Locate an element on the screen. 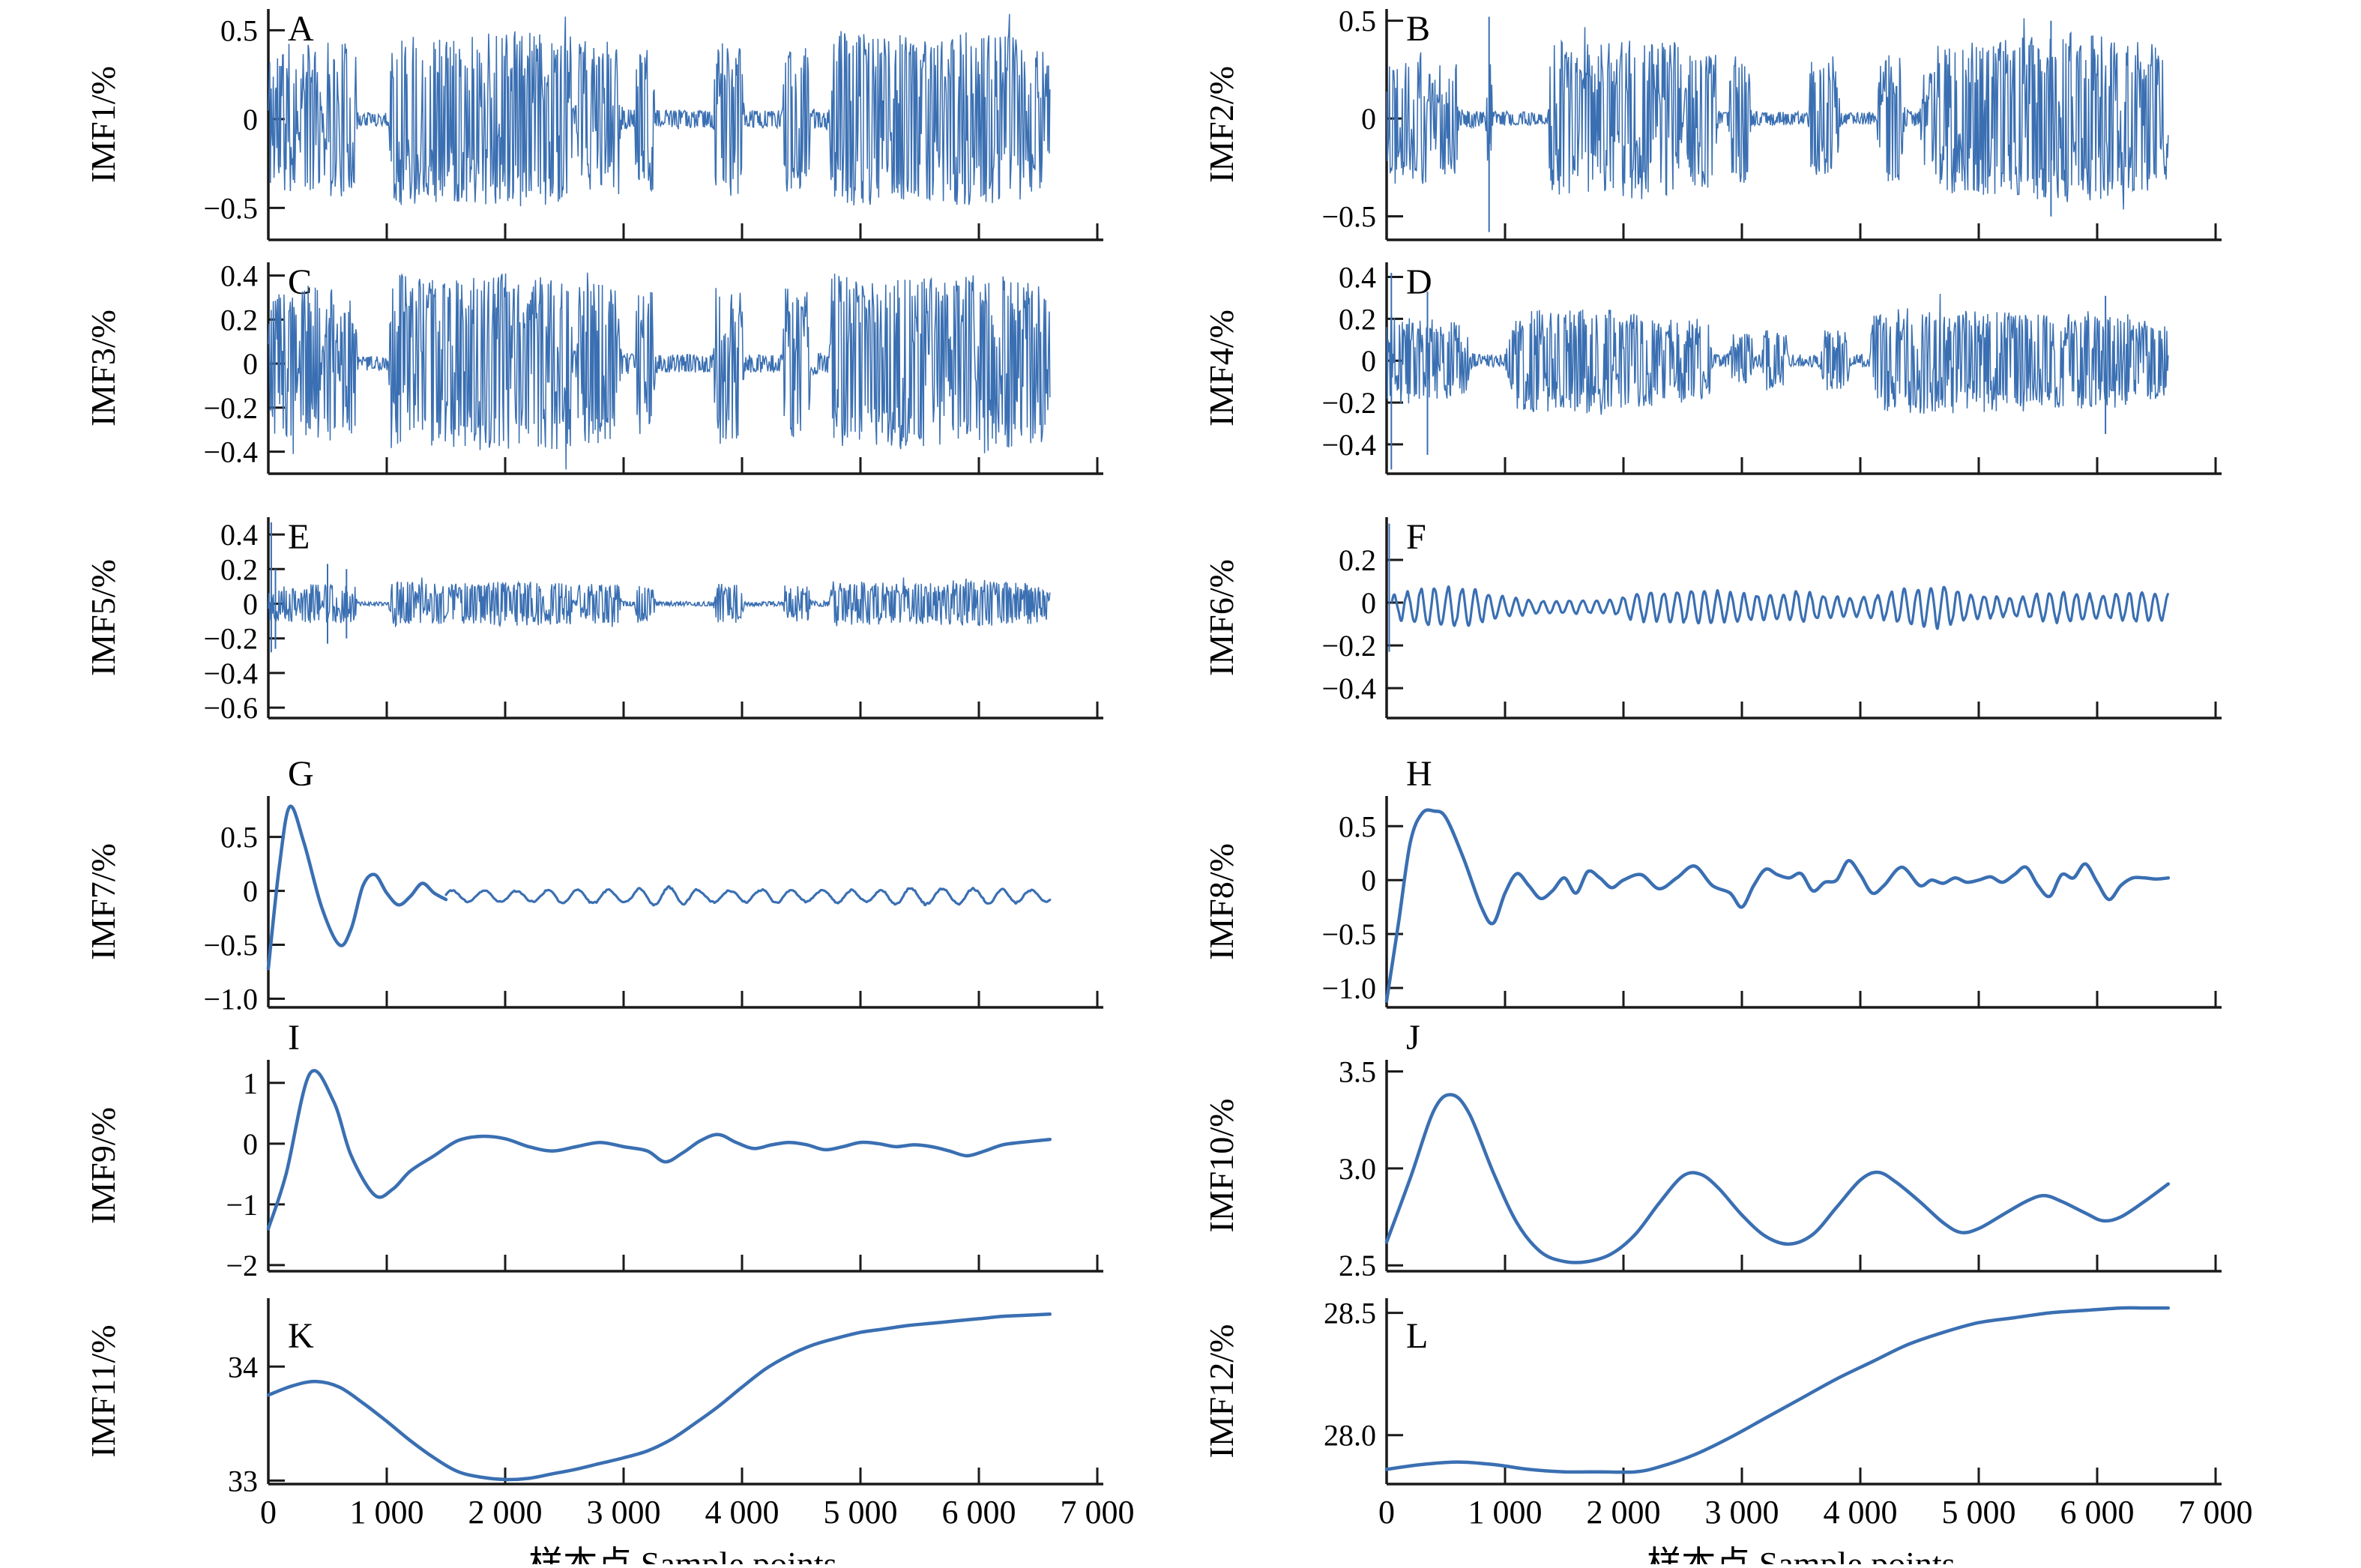 This screenshot has height=1568, width=2361. y-axis-label: IMF8/% is located at coordinates (1221, 901).